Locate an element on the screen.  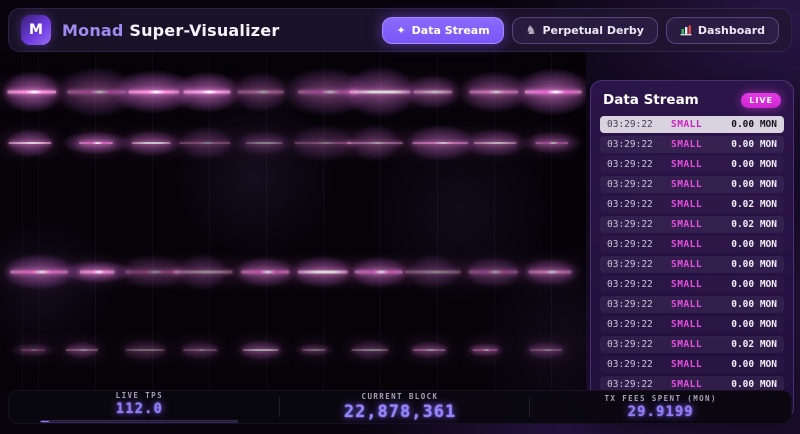
tab-data-stream: ✦ Data Stream is located at coordinates (443, 30).